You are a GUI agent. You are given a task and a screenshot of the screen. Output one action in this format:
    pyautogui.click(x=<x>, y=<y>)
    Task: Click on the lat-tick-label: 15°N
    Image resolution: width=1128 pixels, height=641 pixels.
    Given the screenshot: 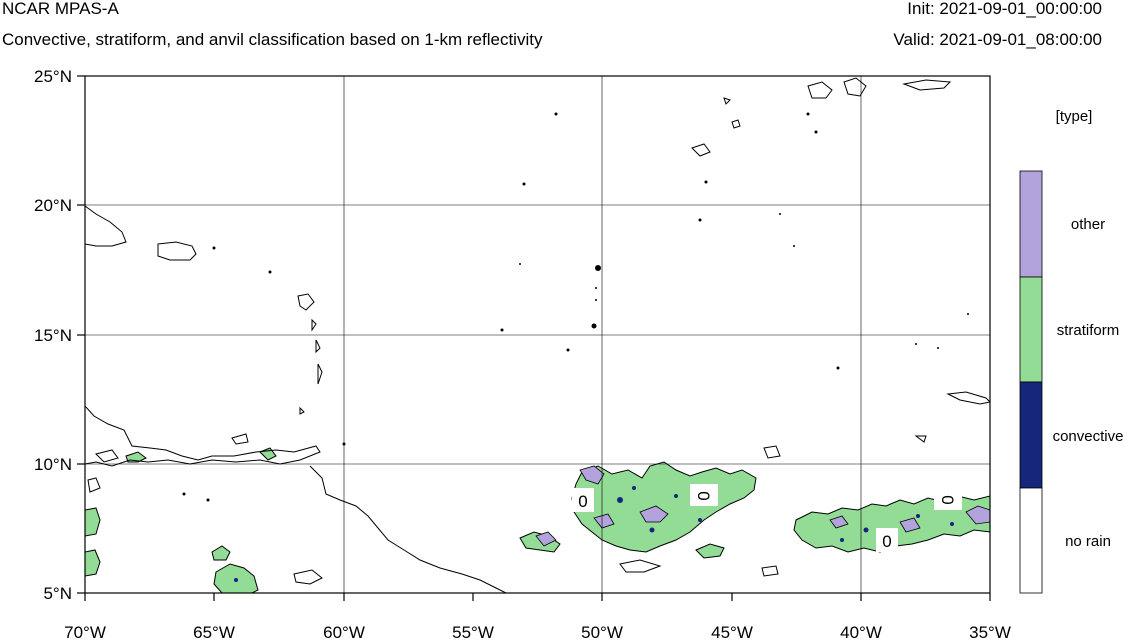 What is the action you would take?
    pyautogui.click(x=53, y=335)
    